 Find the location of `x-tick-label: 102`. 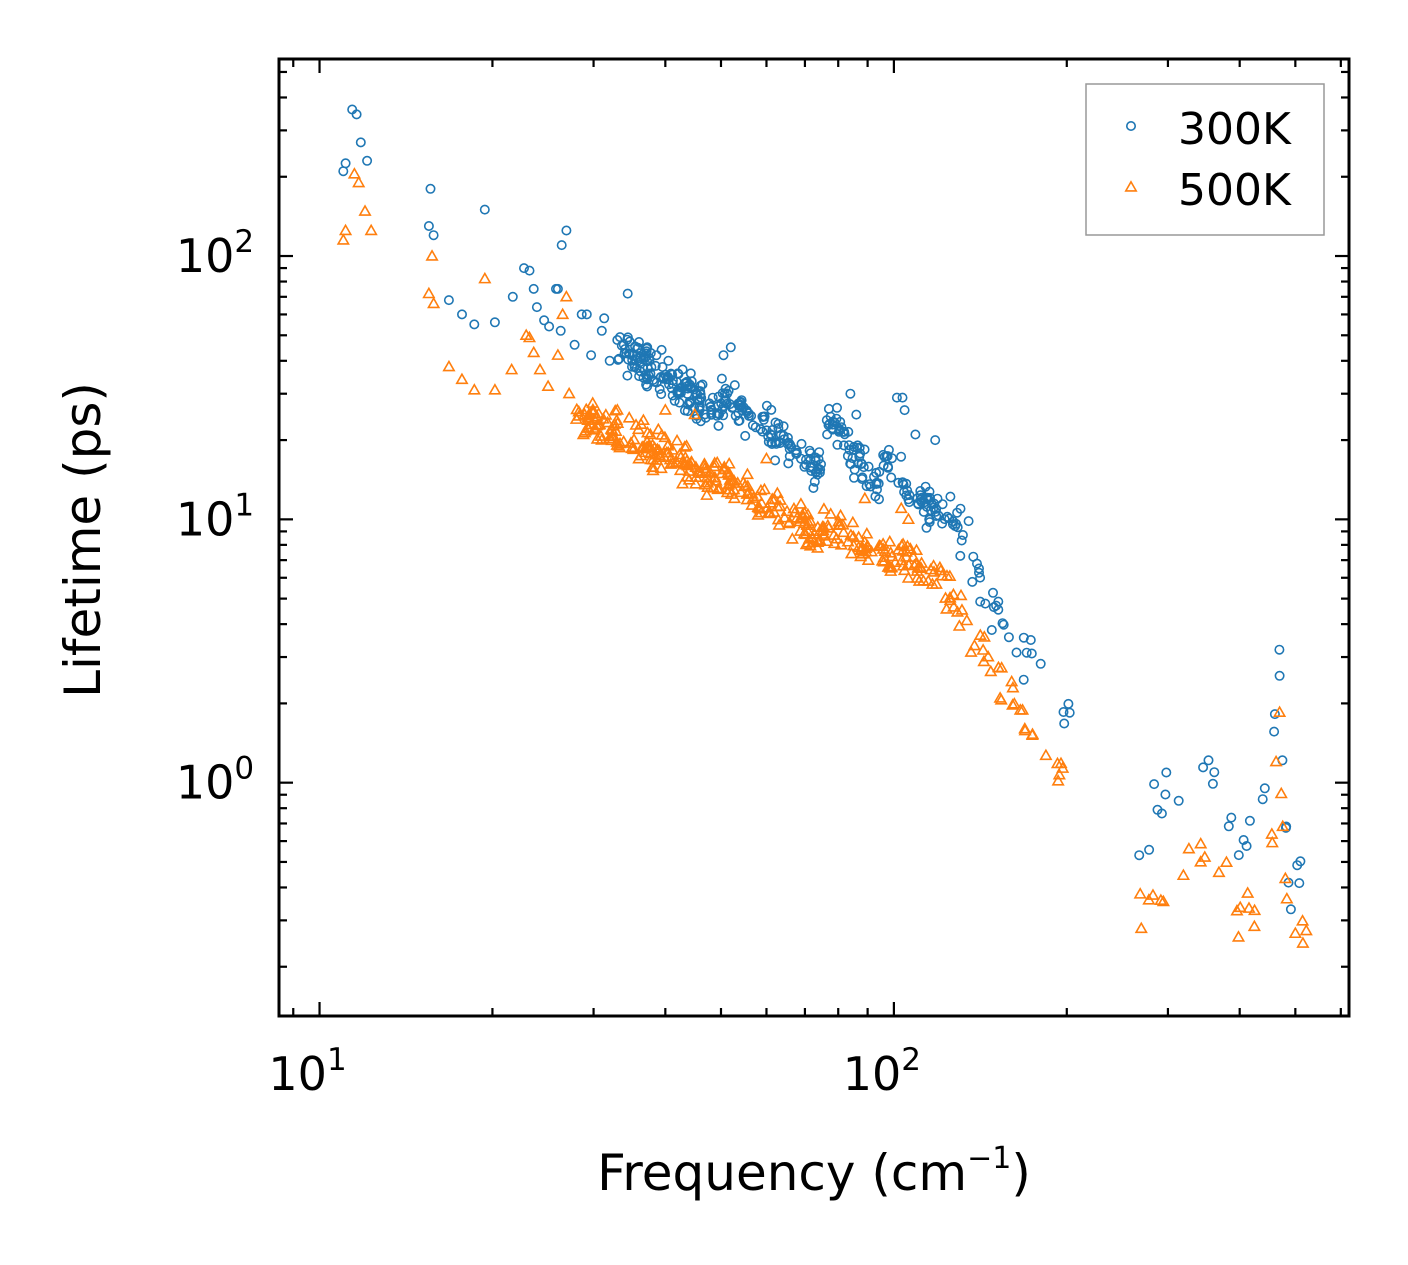

x-tick-label: 102 is located at coordinates (882, 1071).